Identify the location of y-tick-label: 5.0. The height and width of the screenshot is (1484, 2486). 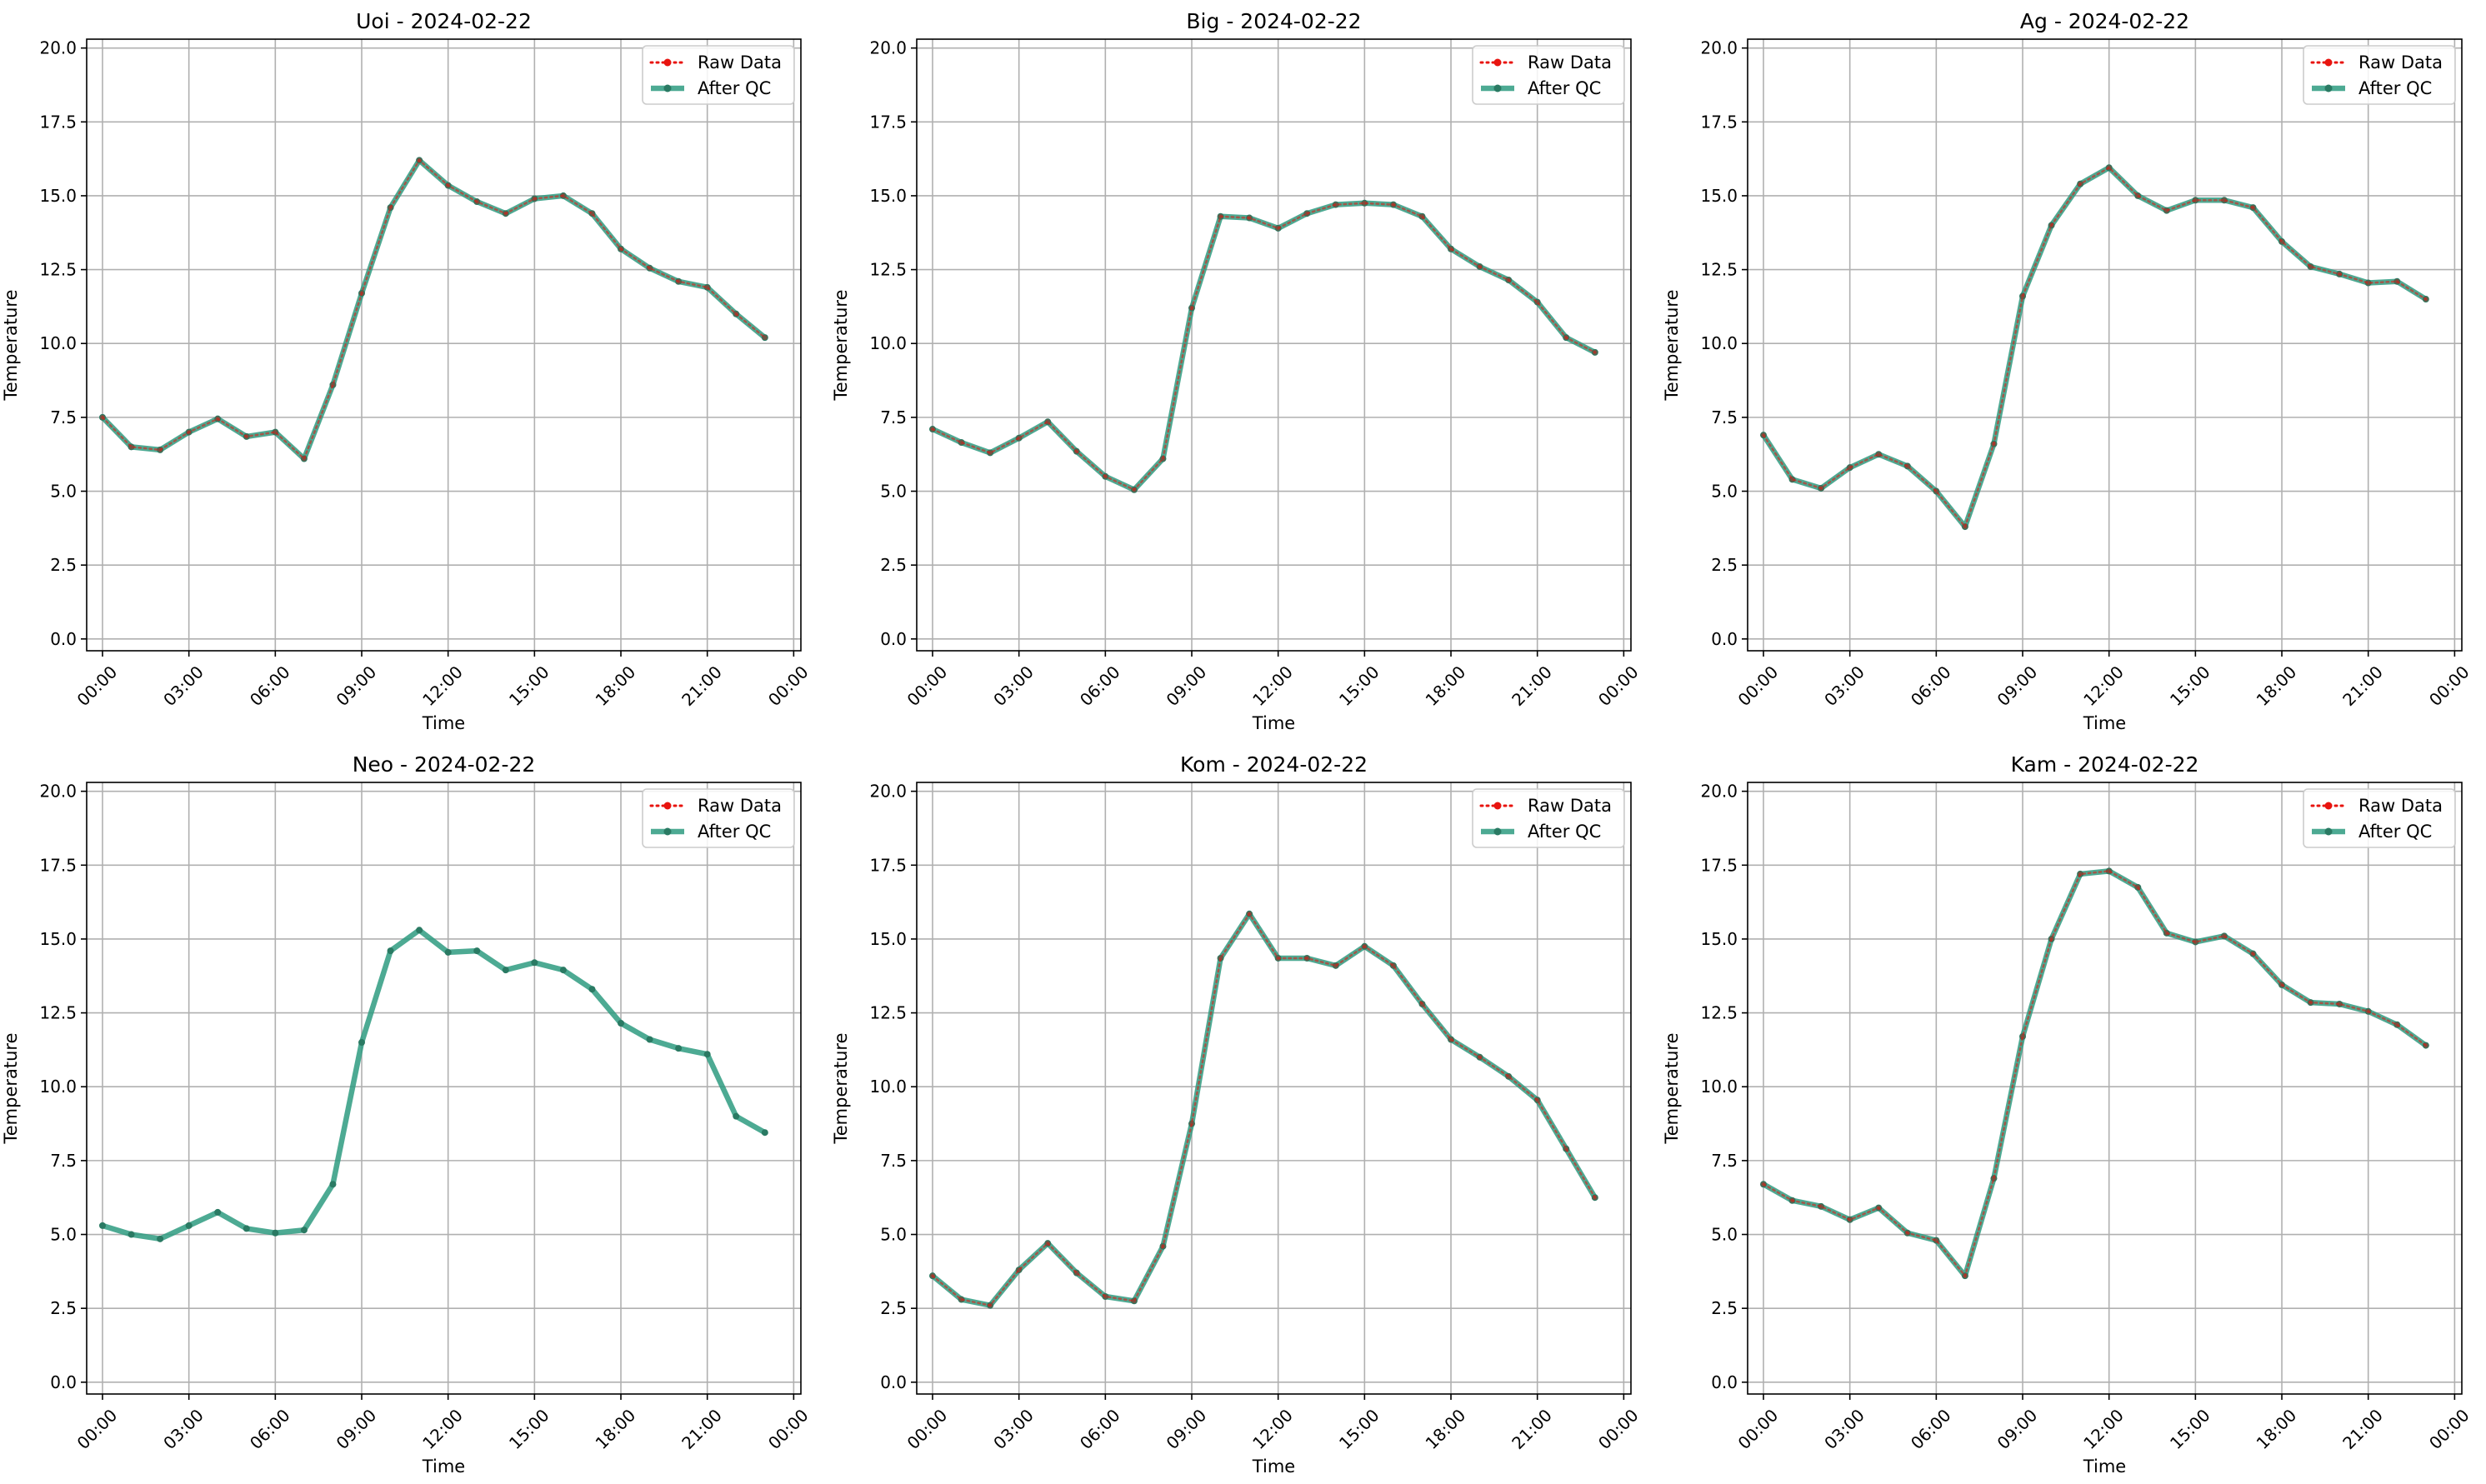
(63, 1235).